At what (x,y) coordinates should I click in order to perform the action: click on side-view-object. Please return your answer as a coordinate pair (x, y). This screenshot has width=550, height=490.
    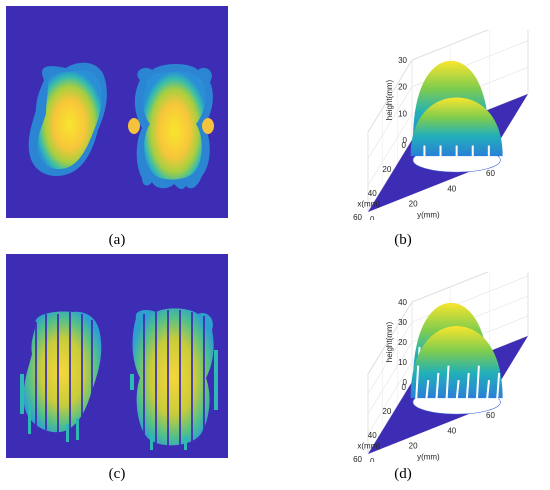
    Looking at the image, I should click on (67, 119).